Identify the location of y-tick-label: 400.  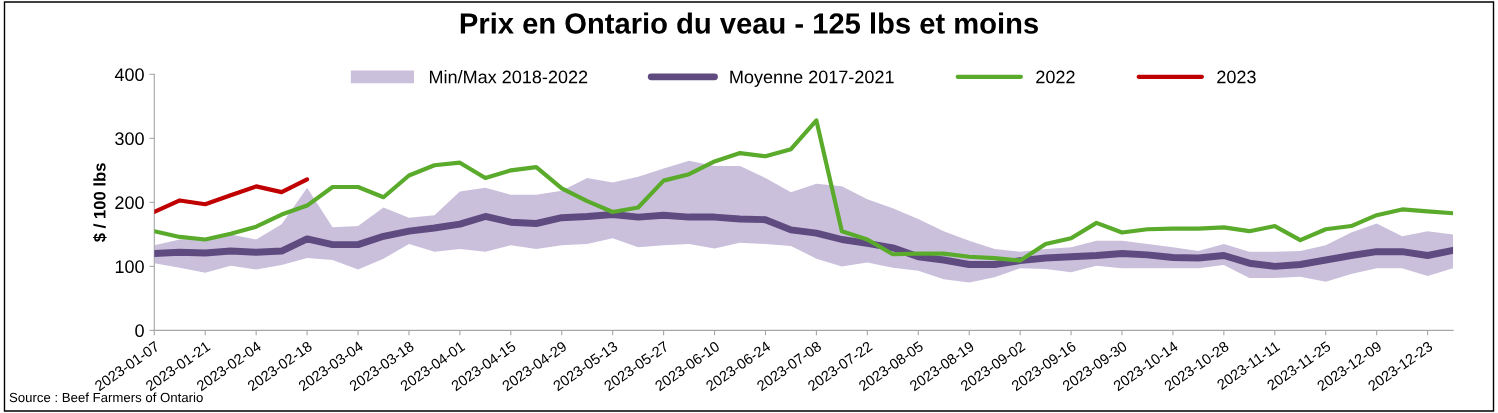
(129, 75).